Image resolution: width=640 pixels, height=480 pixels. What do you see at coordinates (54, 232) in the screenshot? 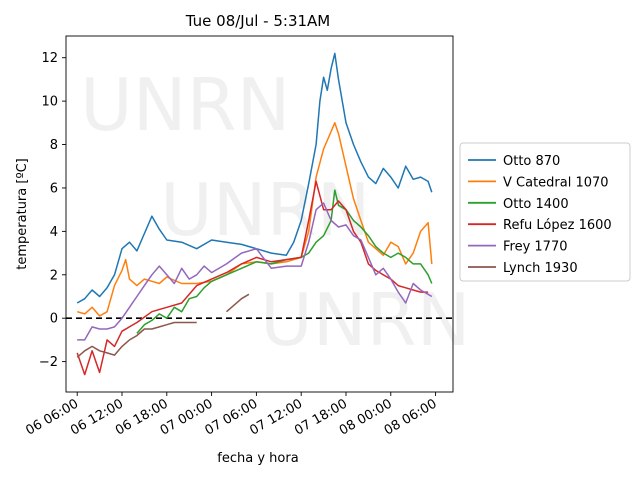
I see `y-tick-label: 4` at bounding box center [54, 232].